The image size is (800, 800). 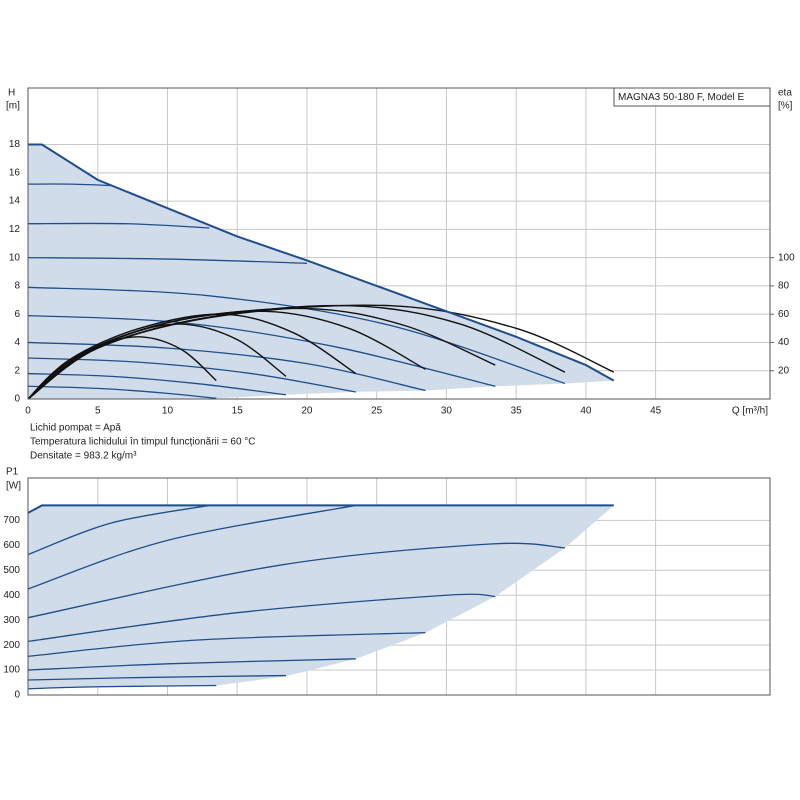 What do you see at coordinates (83, 456) in the screenshot?
I see `note: Densitate = 983.2 kg/m³` at bounding box center [83, 456].